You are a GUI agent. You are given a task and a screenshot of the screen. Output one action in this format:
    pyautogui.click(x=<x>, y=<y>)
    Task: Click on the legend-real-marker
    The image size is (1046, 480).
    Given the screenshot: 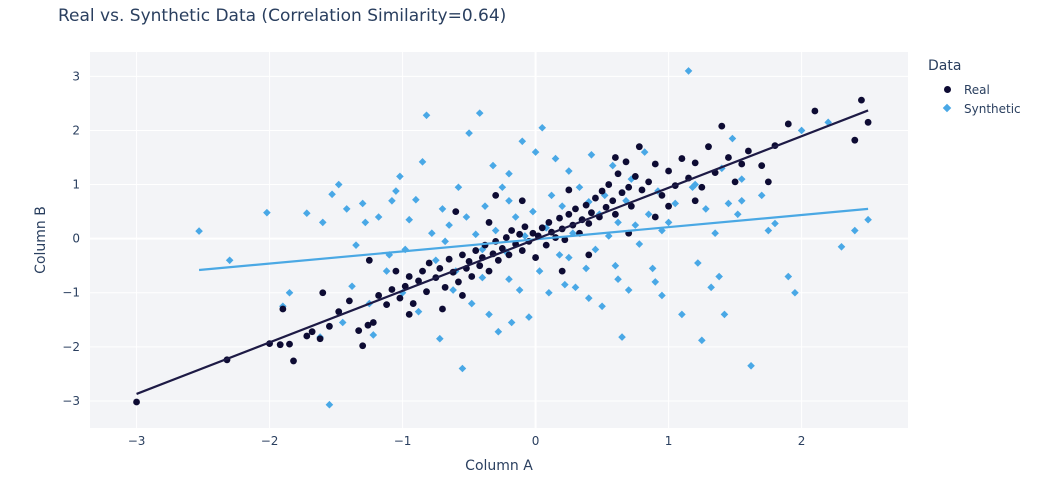 What is the action you would take?
    pyautogui.click(x=948, y=90)
    